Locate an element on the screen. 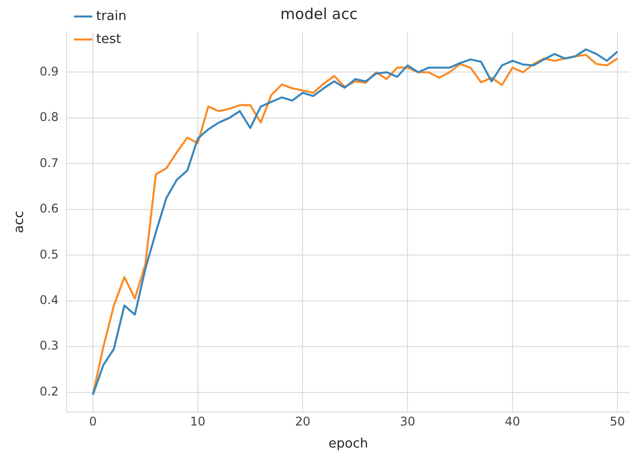 The height and width of the screenshot is (462, 632). y-tick-label: 0.3 is located at coordinates (49, 345).